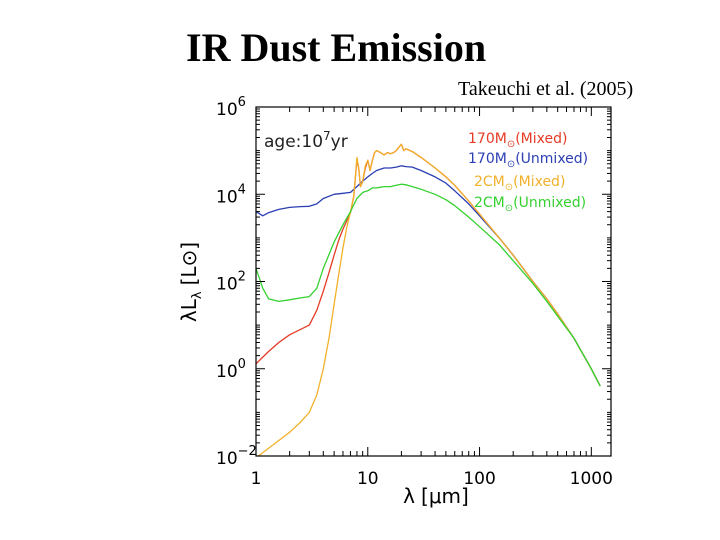 This screenshot has width=720, height=540. Describe the element at coordinates (445, 496) in the screenshot. I see `x-axis-unit: [μm]` at that location.